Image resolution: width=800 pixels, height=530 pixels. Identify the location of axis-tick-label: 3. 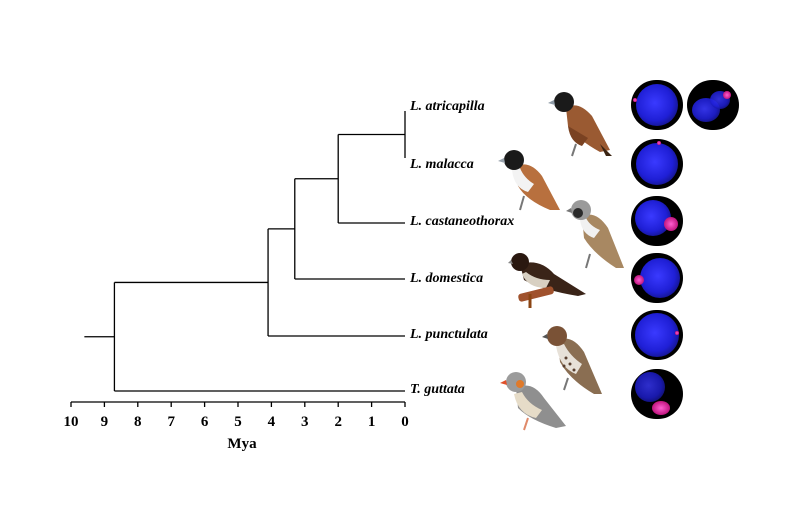
(305, 422).